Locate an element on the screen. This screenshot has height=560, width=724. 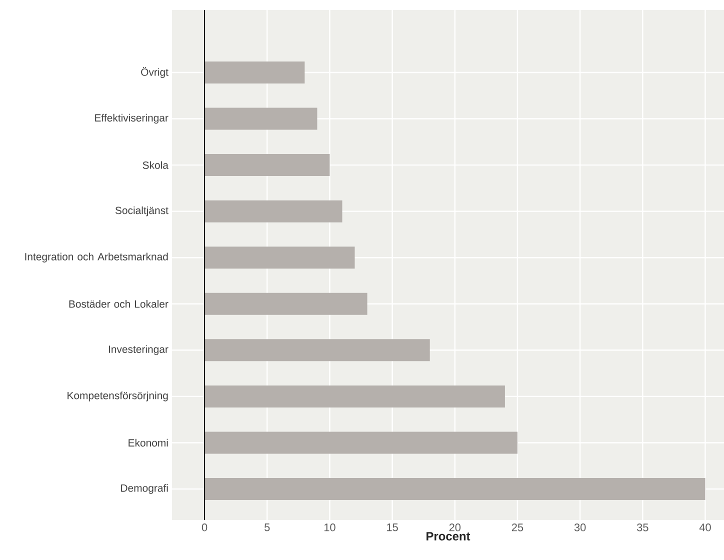
x-tick-label: 35 is located at coordinates (642, 528).